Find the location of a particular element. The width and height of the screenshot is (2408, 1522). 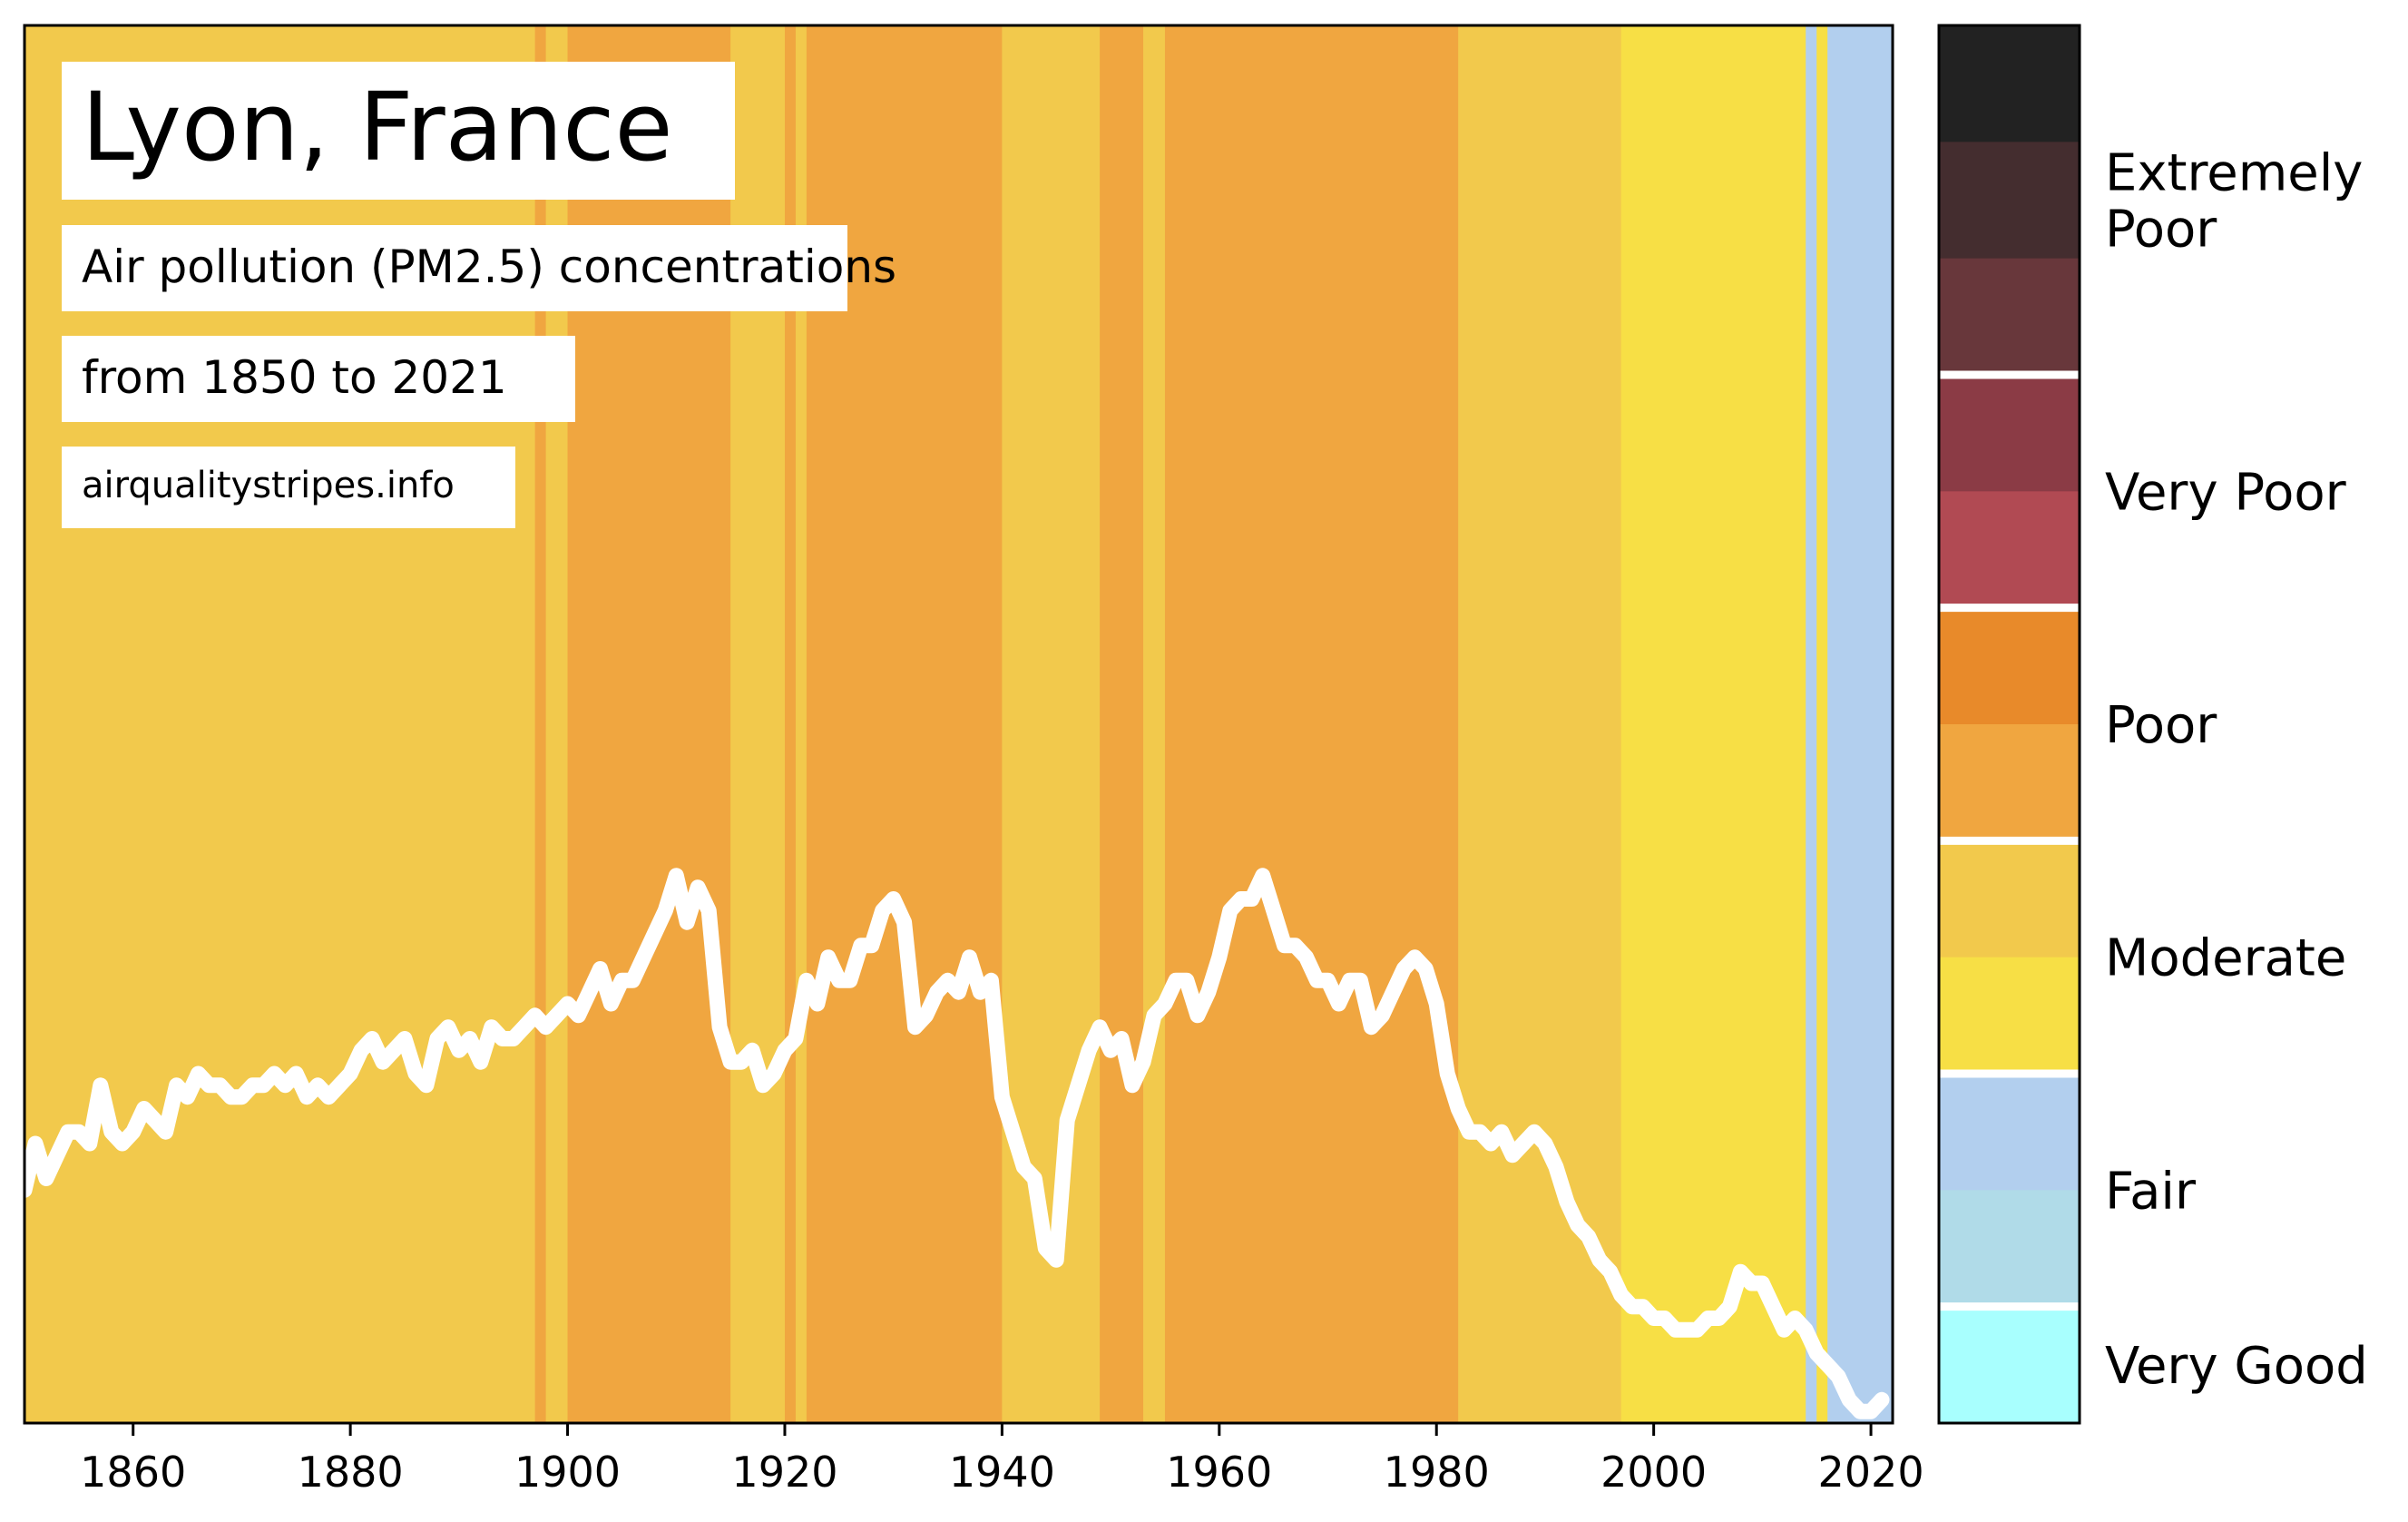

legend-label: Extremely is located at coordinates (2234, 173).